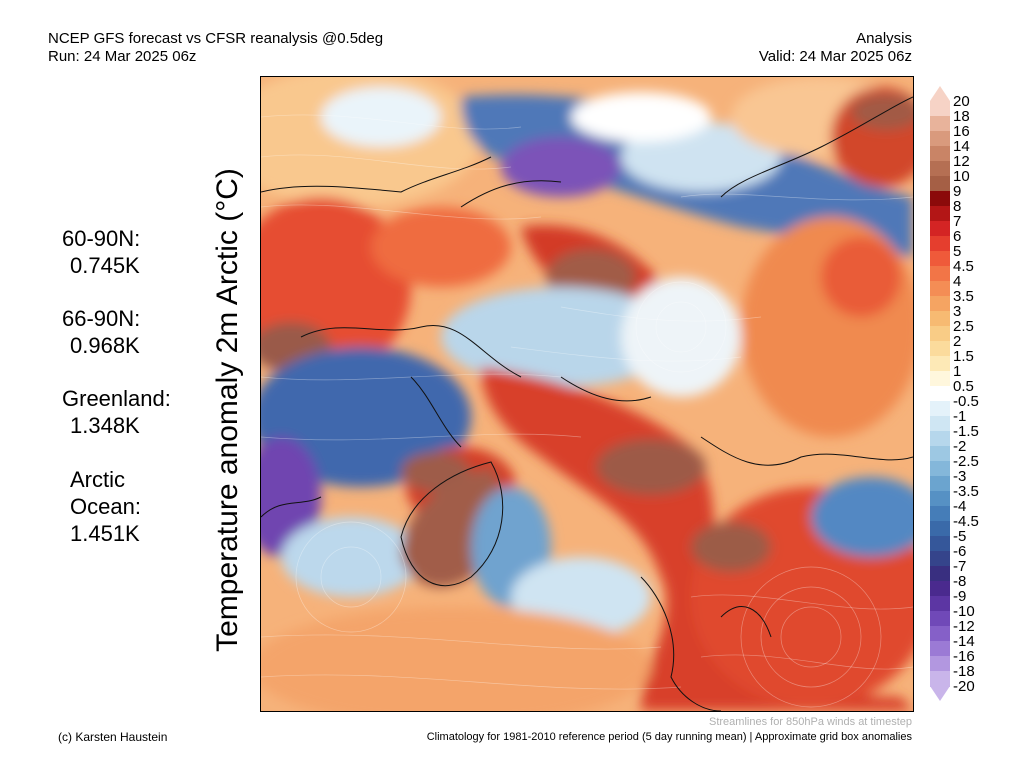 Image resolution: width=1024 pixels, height=768 pixels. I want to click on colorbar-bottom-arrow, so click(940, 693).